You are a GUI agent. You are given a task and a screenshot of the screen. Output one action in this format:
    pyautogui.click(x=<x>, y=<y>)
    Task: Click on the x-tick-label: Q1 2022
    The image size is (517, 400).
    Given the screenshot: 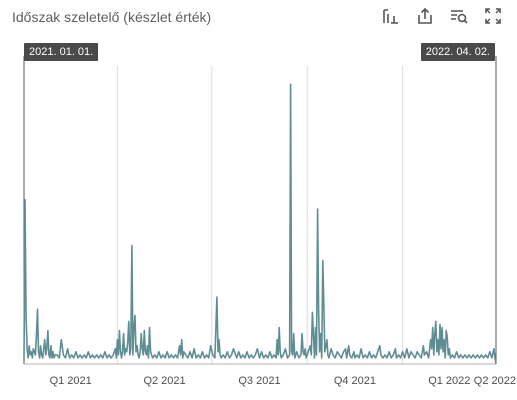 What is the action you would take?
    pyautogui.click(x=449, y=381)
    